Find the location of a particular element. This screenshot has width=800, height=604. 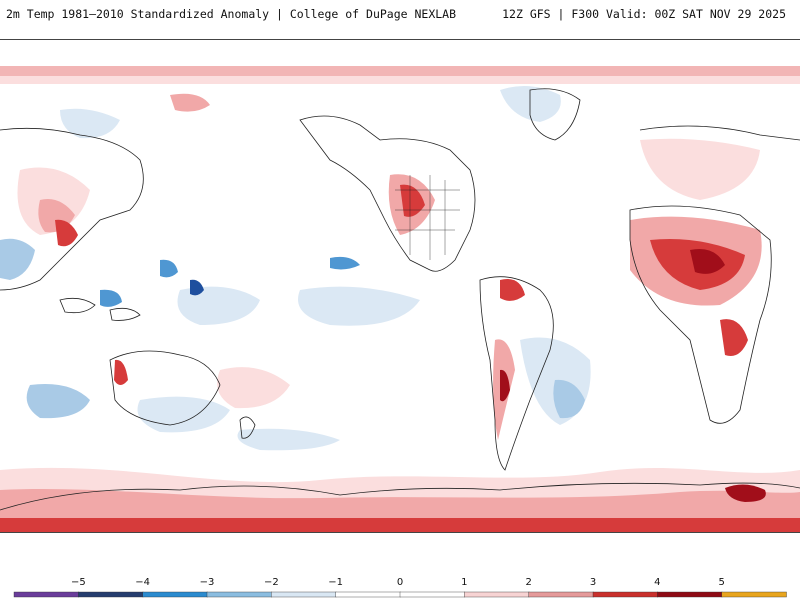

colorbar-tick-label: 1 is located at coordinates (464, 582).